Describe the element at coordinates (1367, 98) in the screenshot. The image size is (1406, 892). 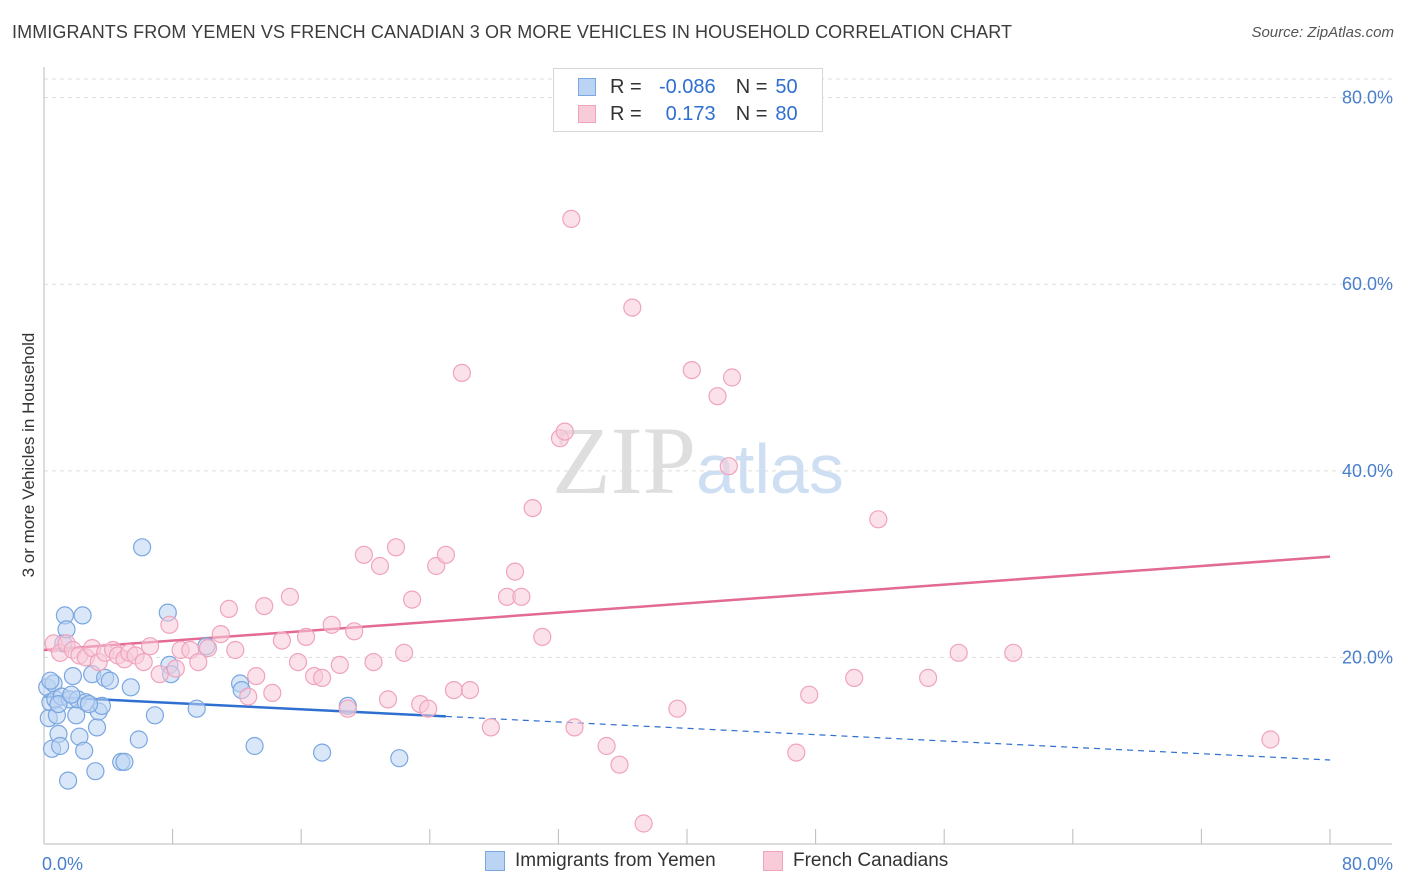
I see `y-tick-label: 80.0%` at that location.